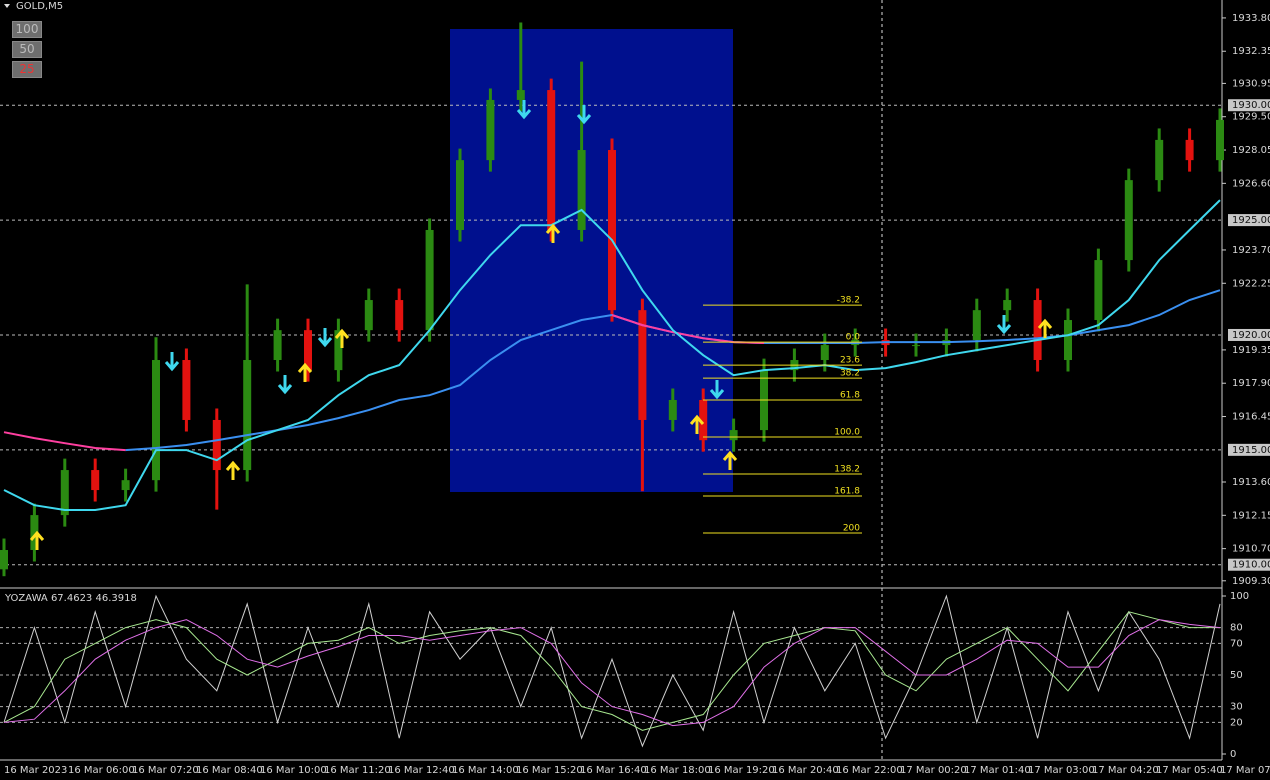  Describe the element at coordinates (35, 770) in the screenshot. I see `x-tick-label: 16 Mar 2023` at that location.